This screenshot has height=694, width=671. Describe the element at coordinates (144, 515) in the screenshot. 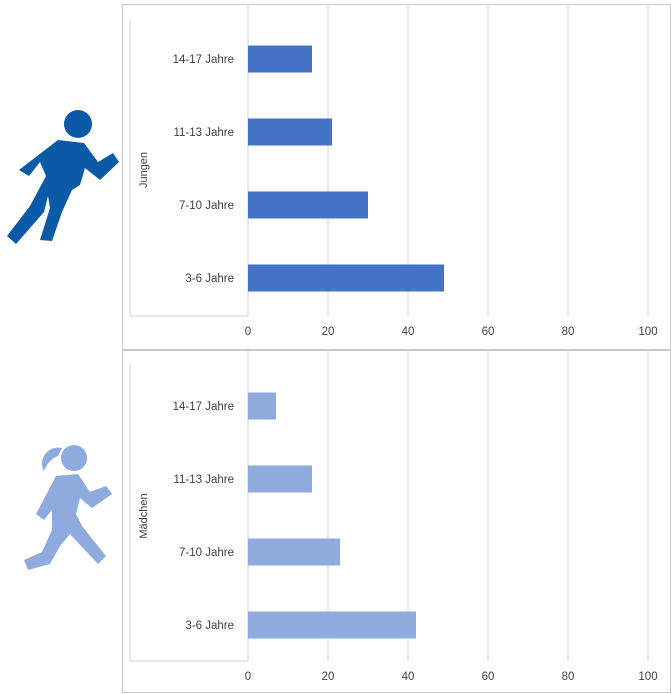

I see `group-label-maedchen: Mädchen` at that location.